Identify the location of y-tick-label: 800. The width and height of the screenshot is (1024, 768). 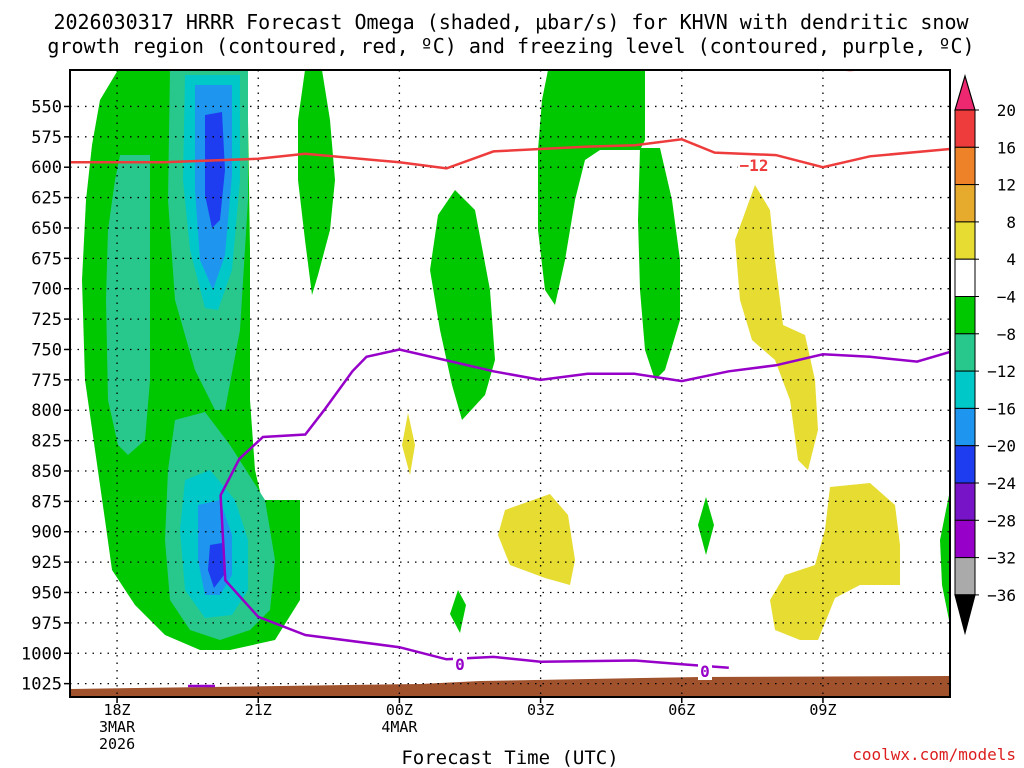
(46, 411).